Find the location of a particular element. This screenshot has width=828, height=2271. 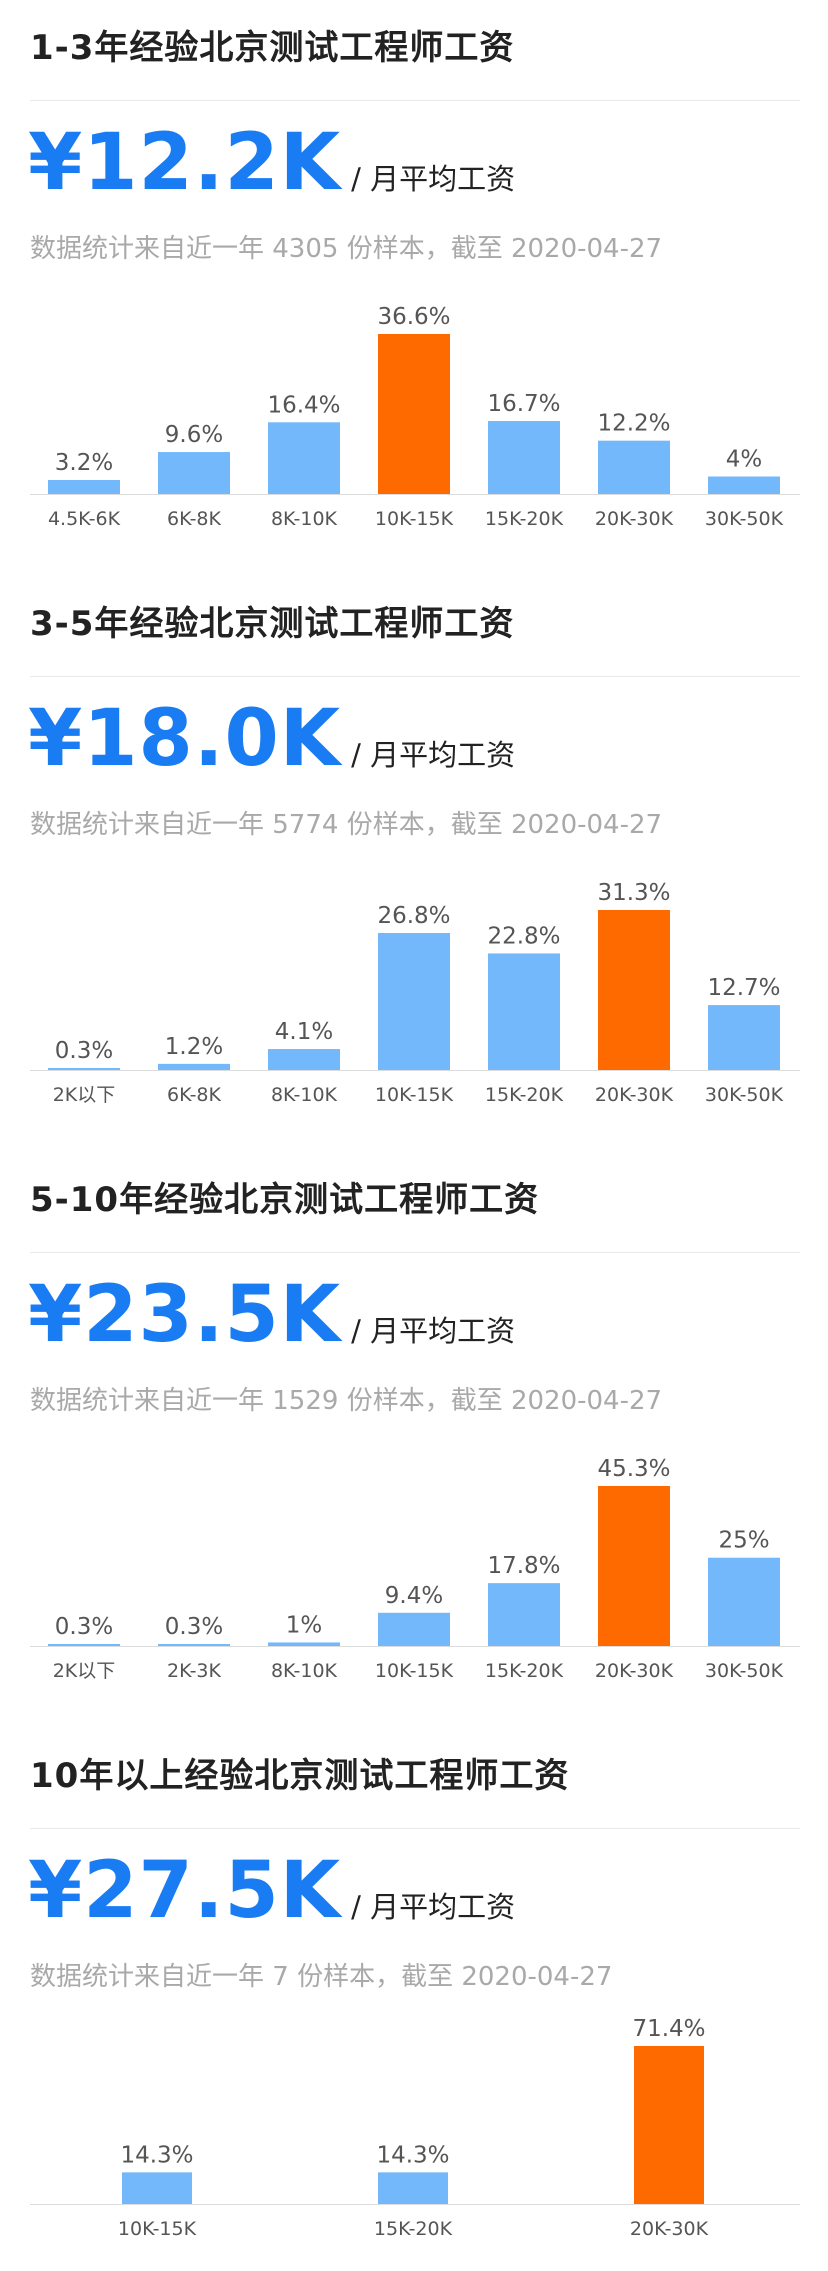

bar-value-label: 9.6% is located at coordinates (194, 435).